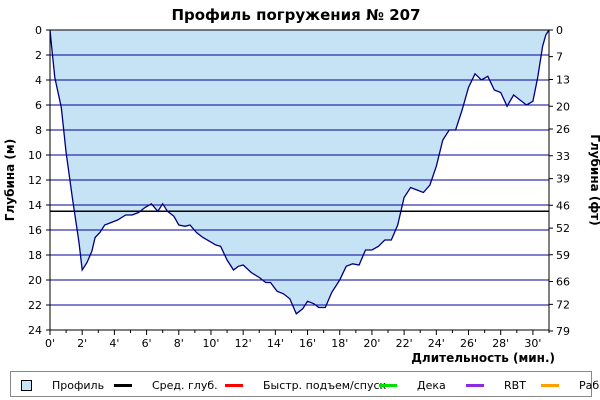 This screenshot has width=600, height=400. Describe the element at coordinates (563, 156) in the screenshot. I see `y-tick-label-right: 33` at that location.